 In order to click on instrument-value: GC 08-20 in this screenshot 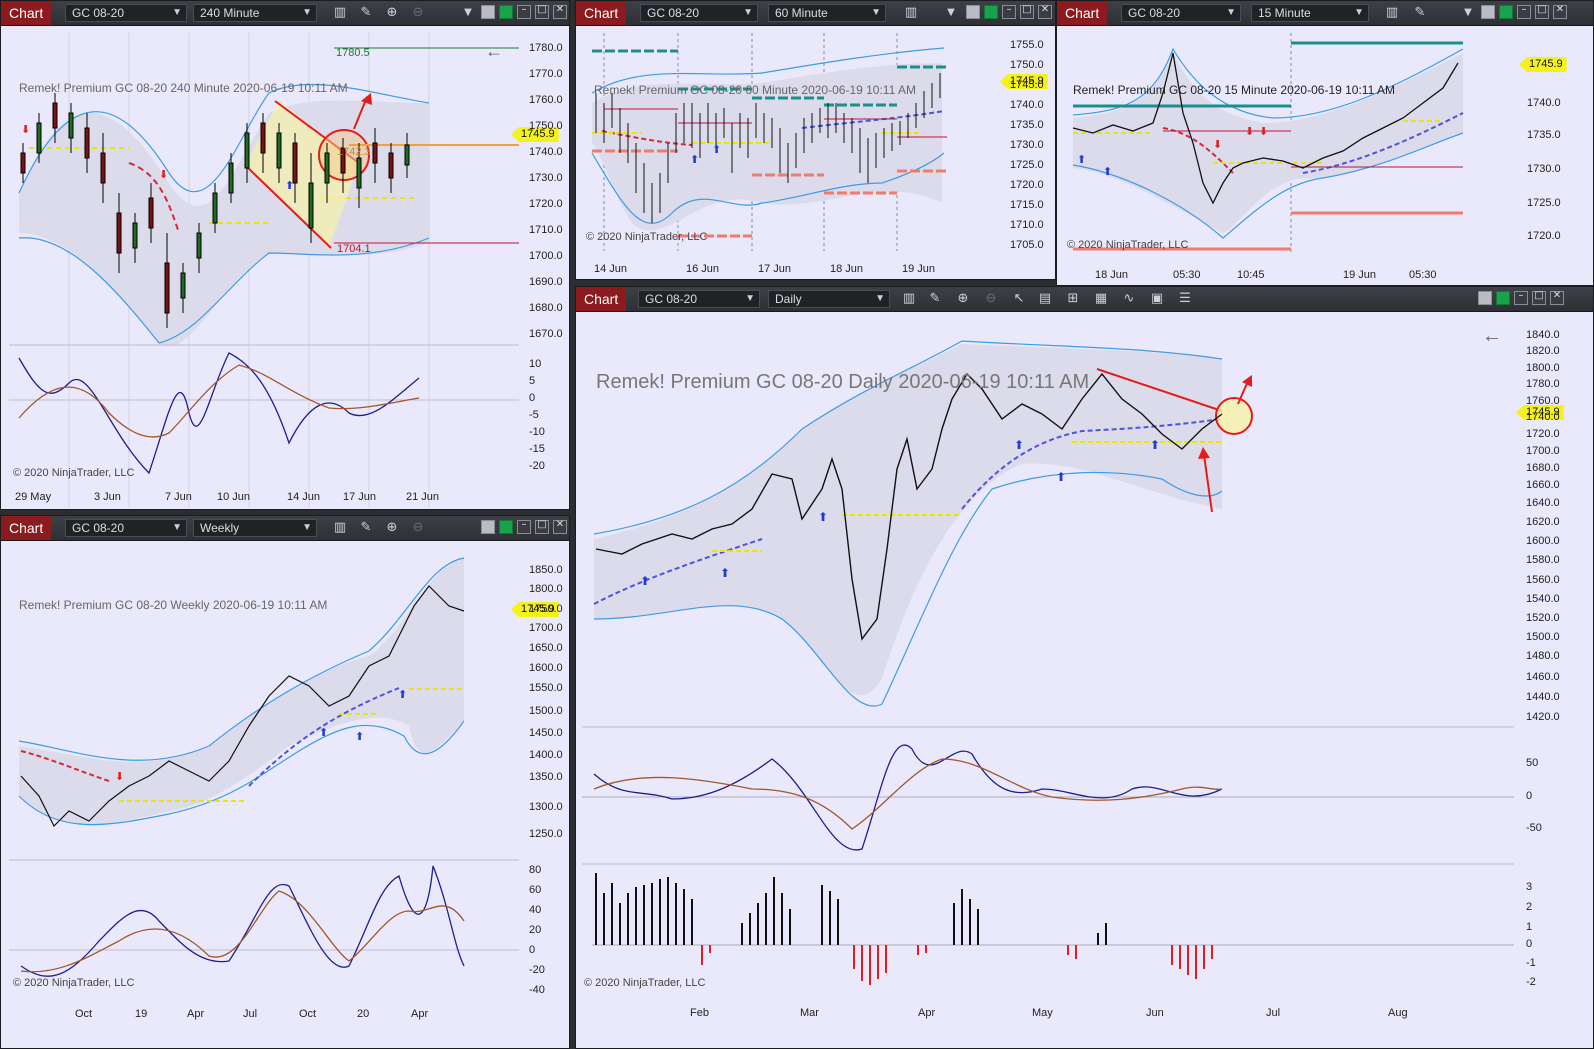, I will do `click(1154, 13)`.